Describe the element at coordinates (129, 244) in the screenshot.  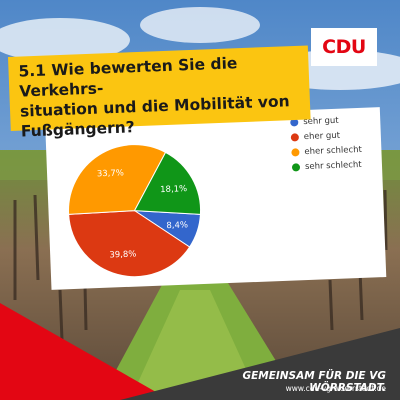
I see `slice-eher-gut` at that location.